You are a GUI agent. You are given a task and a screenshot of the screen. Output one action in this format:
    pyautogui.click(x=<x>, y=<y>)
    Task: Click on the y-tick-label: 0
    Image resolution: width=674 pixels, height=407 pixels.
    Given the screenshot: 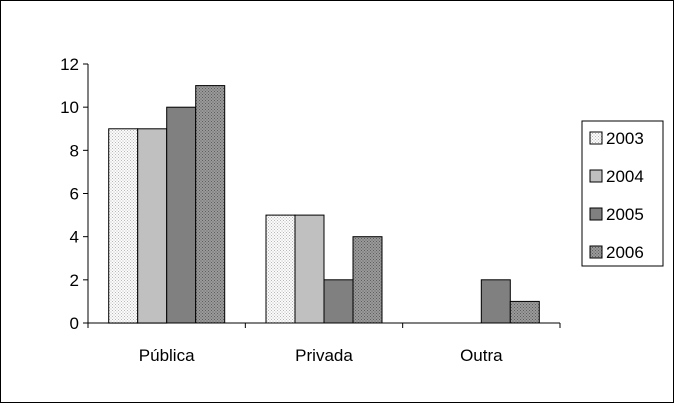 What is the action you would take?
    pyautogui.click(x=74, y=323)
    